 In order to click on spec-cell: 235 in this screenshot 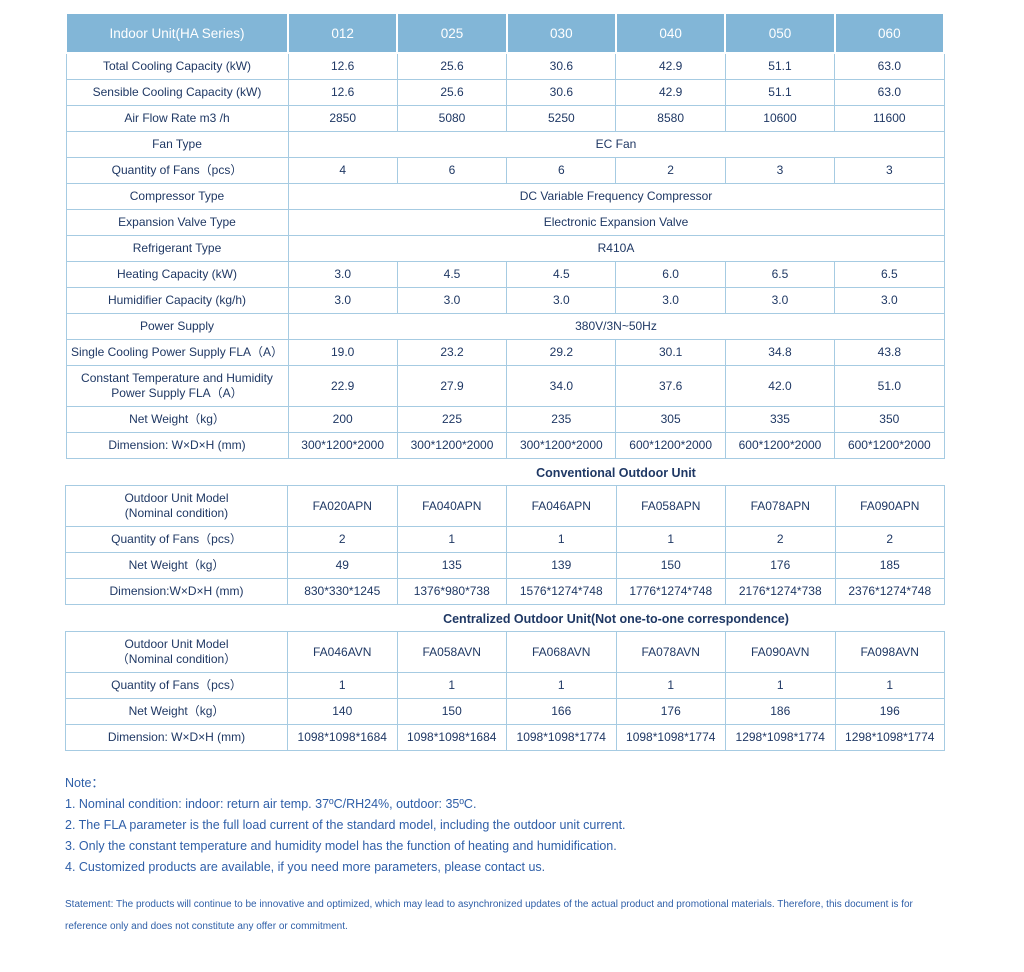, I will do `click(561, 419)`.